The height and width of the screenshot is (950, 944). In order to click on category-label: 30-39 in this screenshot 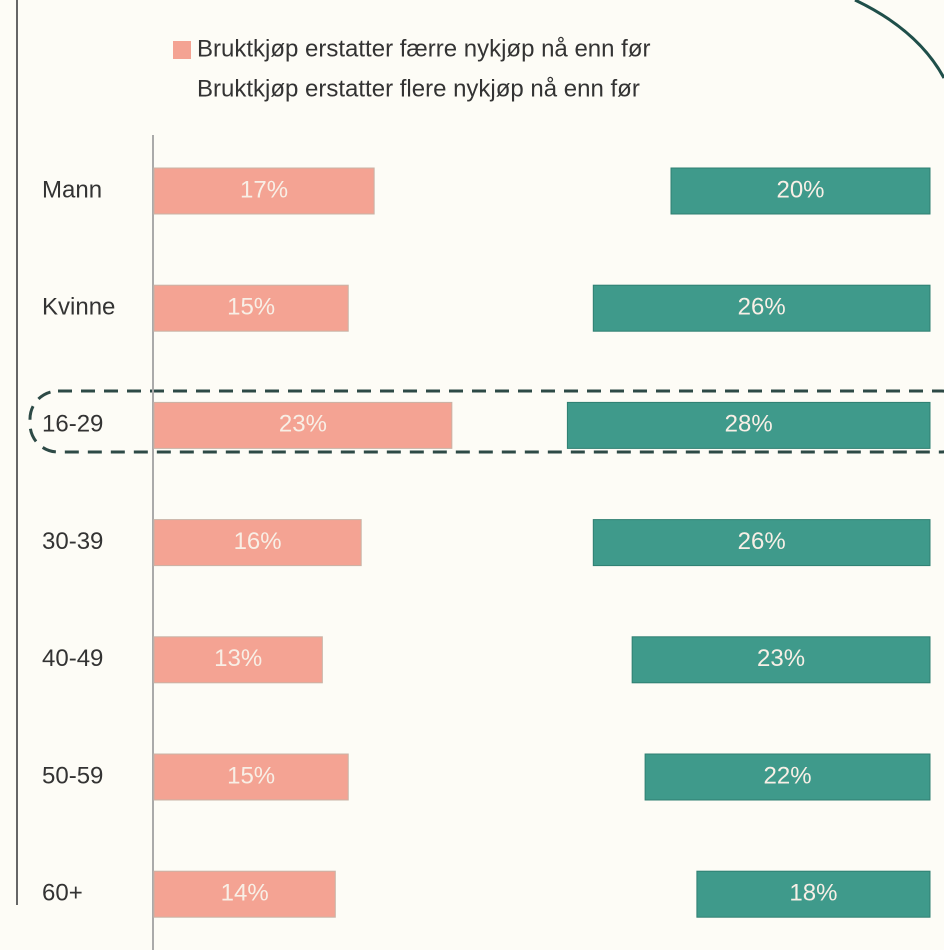, I will do `click(72, 541)`.